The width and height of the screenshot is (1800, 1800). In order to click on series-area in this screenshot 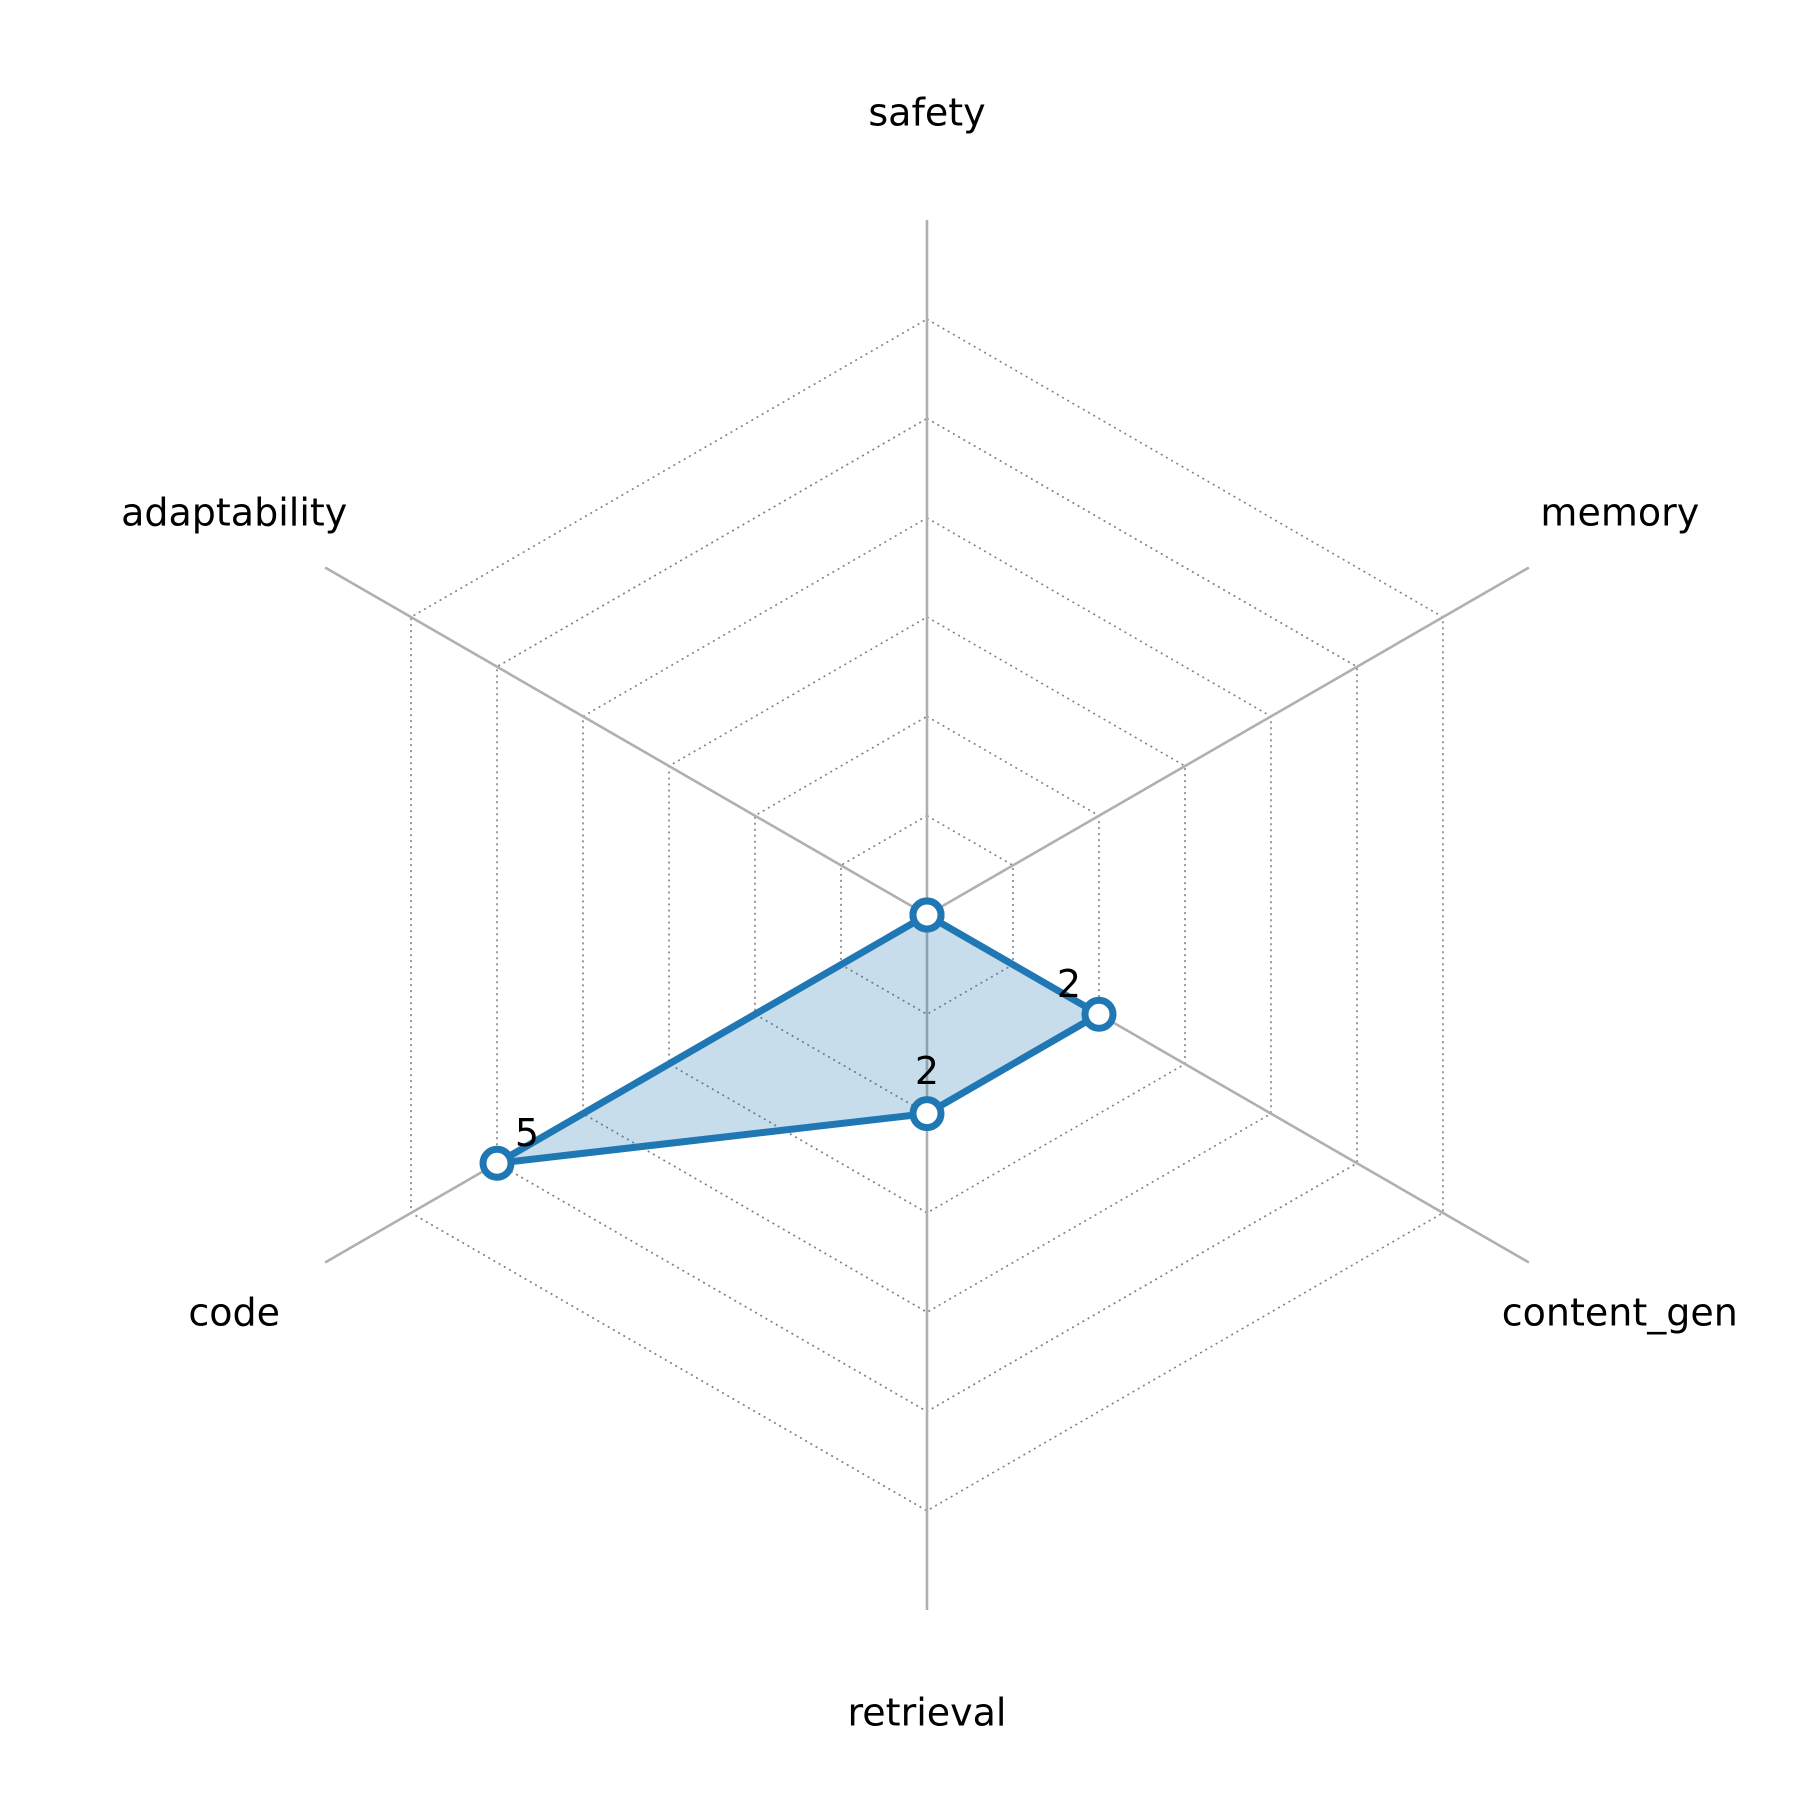, I will do `click(798, 1039)`.